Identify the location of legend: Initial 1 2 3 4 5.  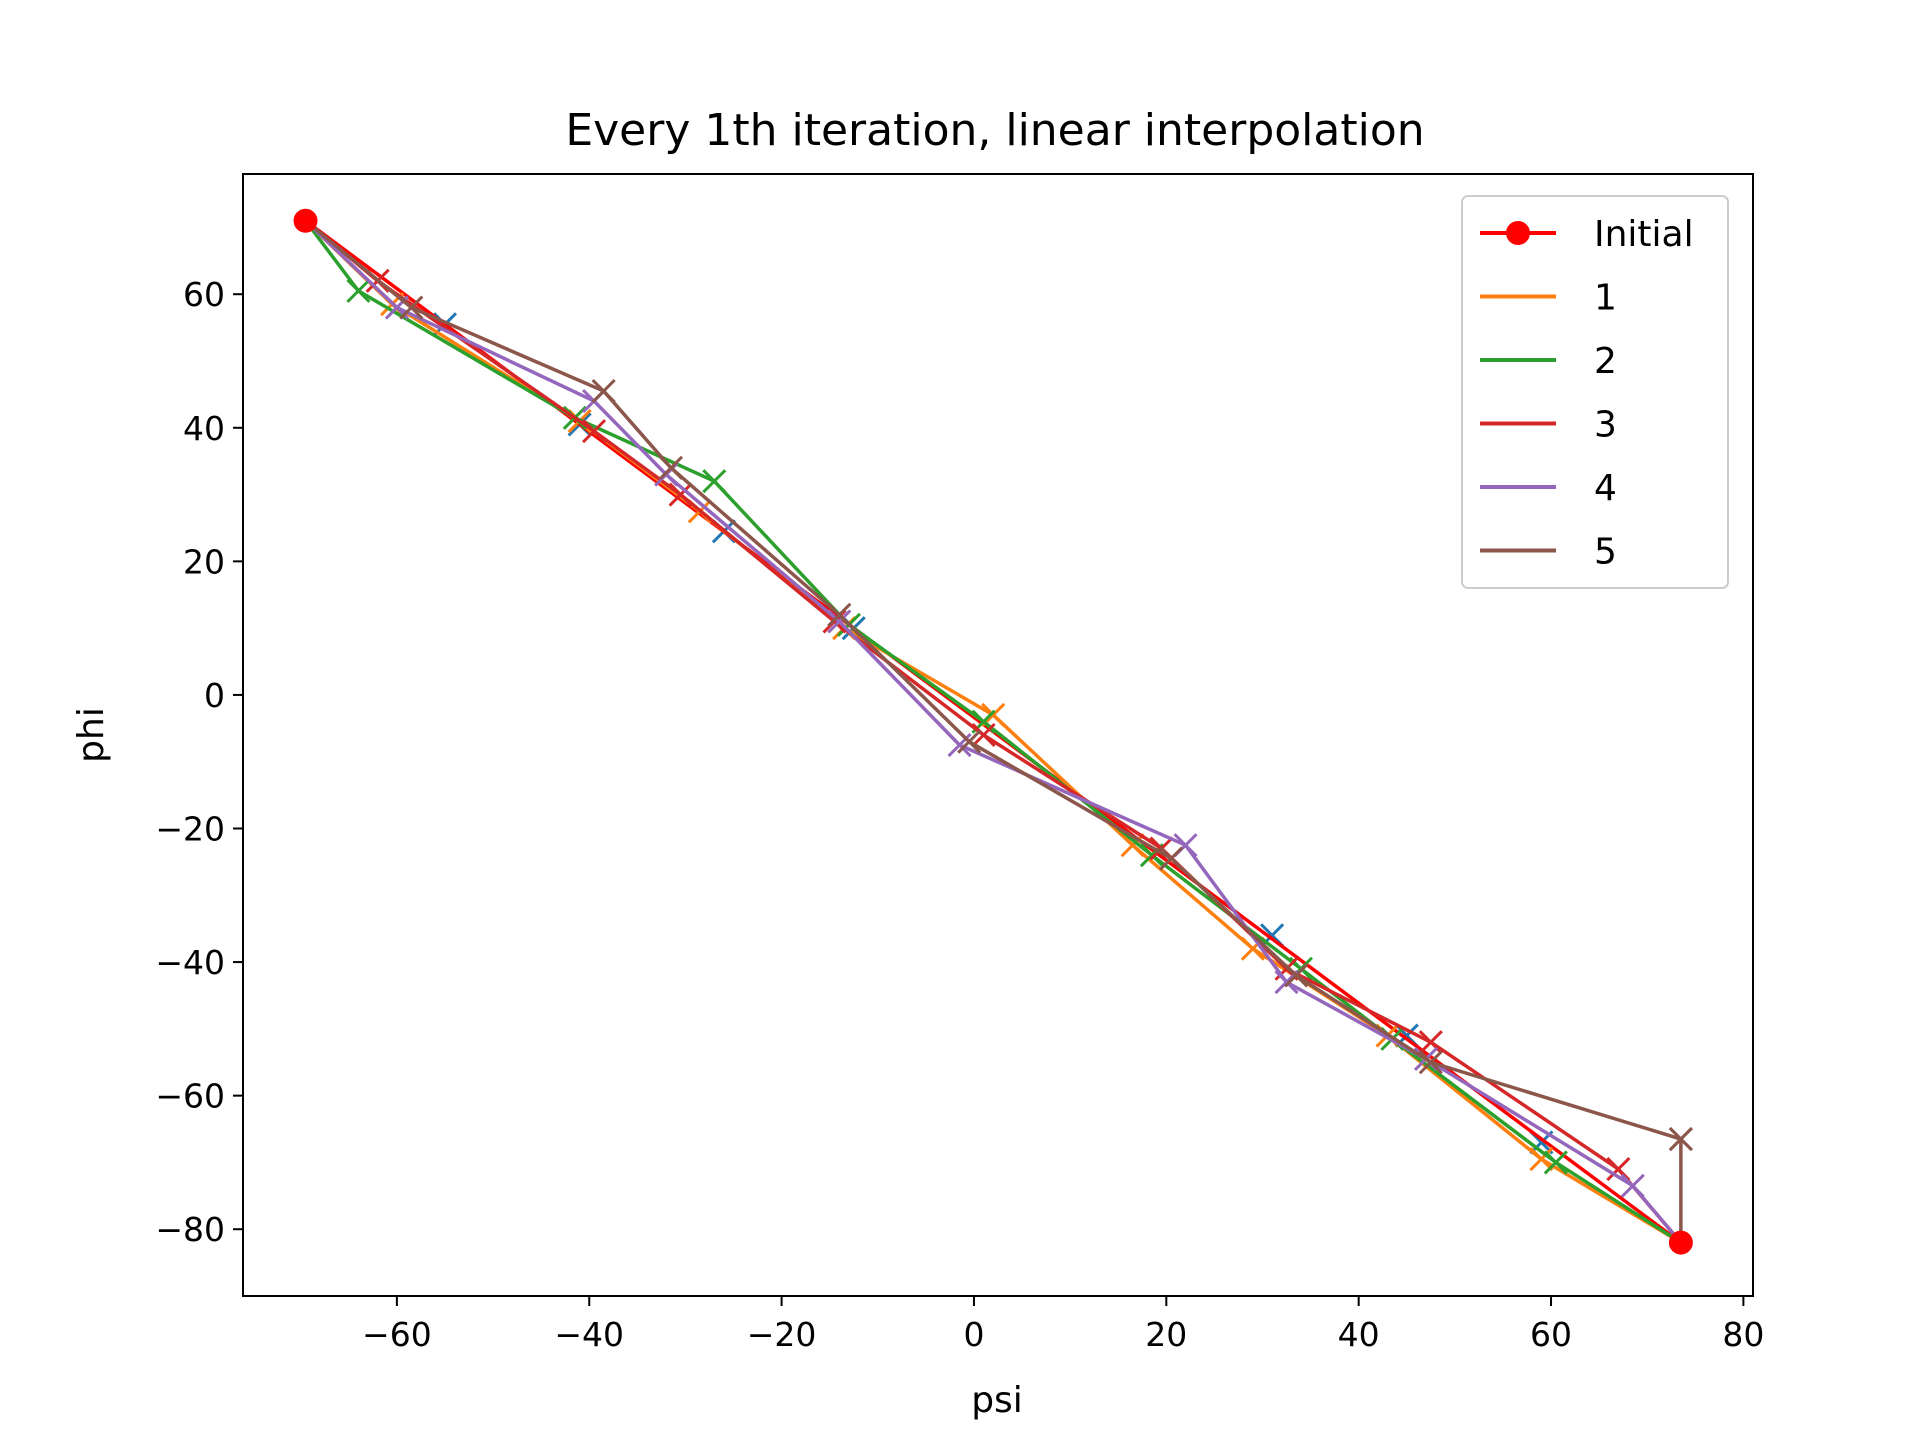
(1595, 392).